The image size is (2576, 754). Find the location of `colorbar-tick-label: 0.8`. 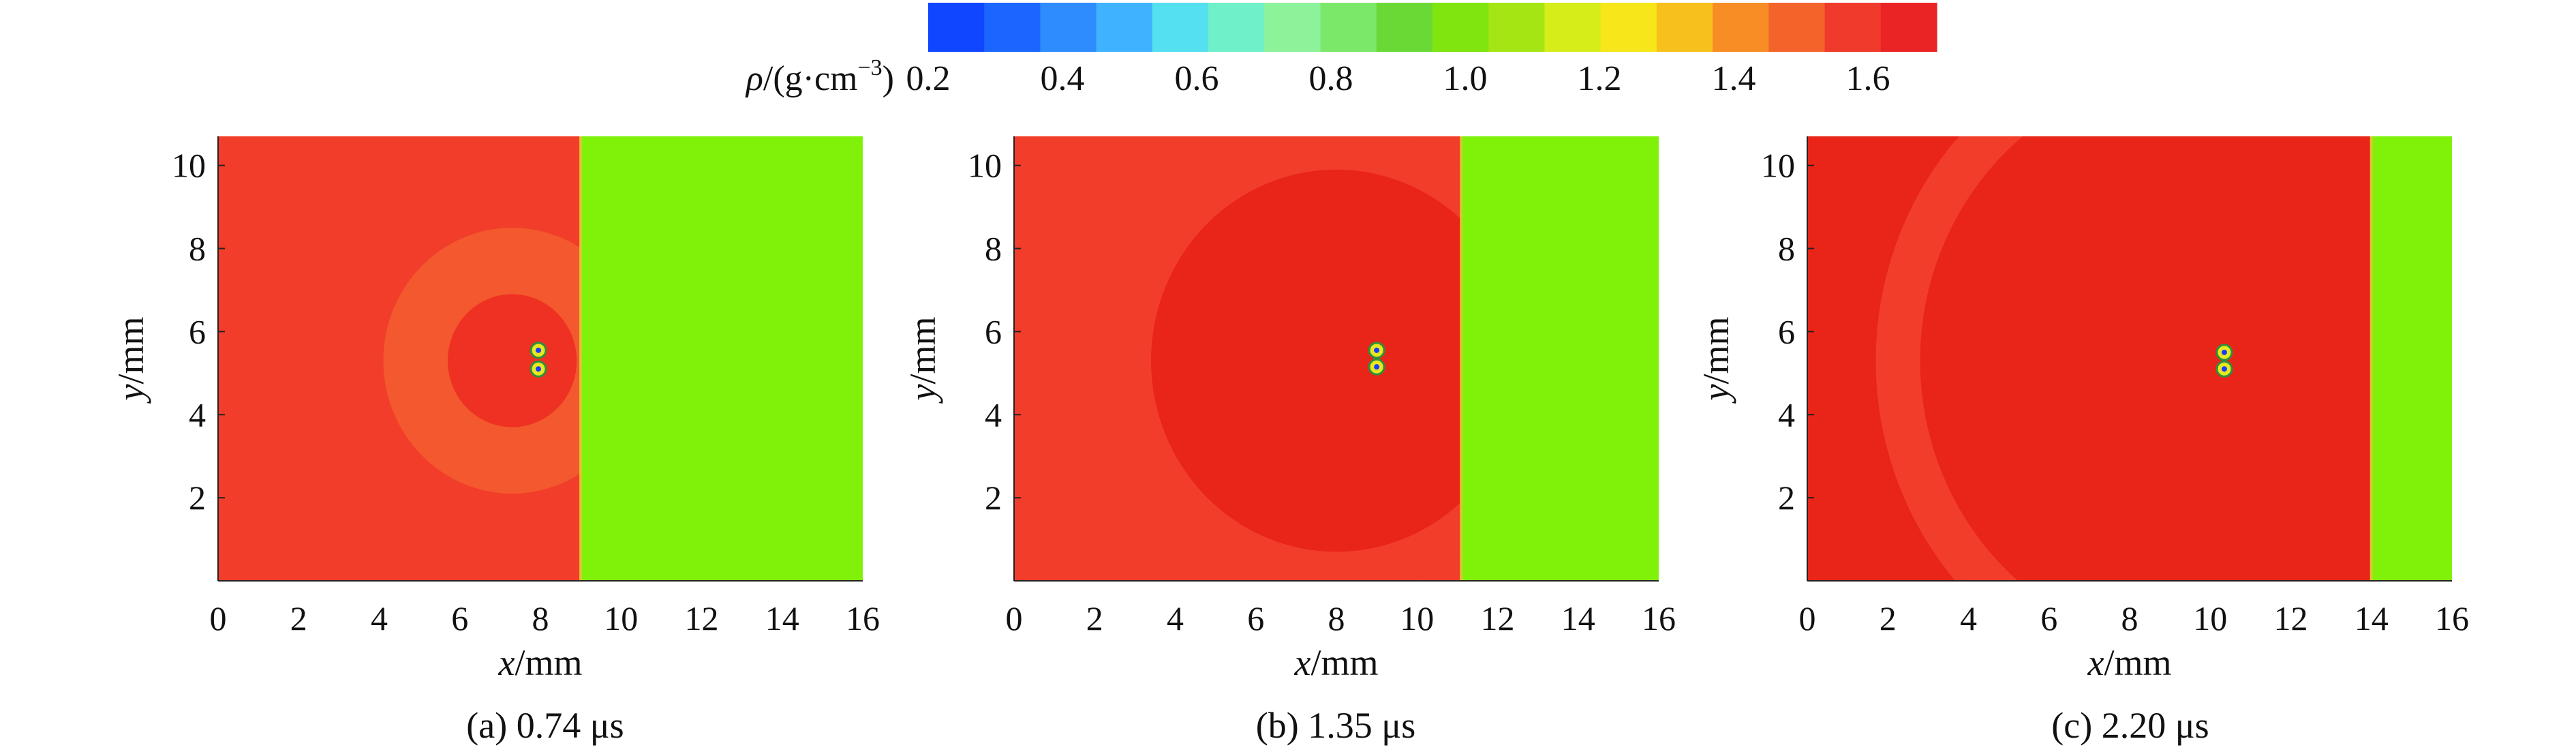

colorbar-tick-label: 0.8 is located at coordinates (1331, 79).